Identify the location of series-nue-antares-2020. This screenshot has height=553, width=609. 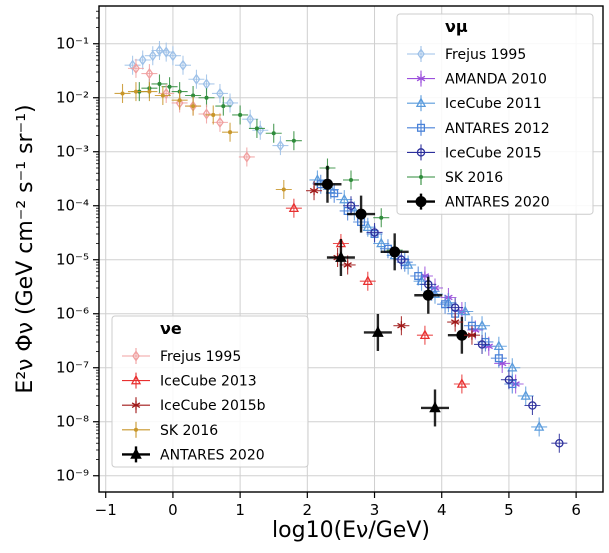
(387, 333).